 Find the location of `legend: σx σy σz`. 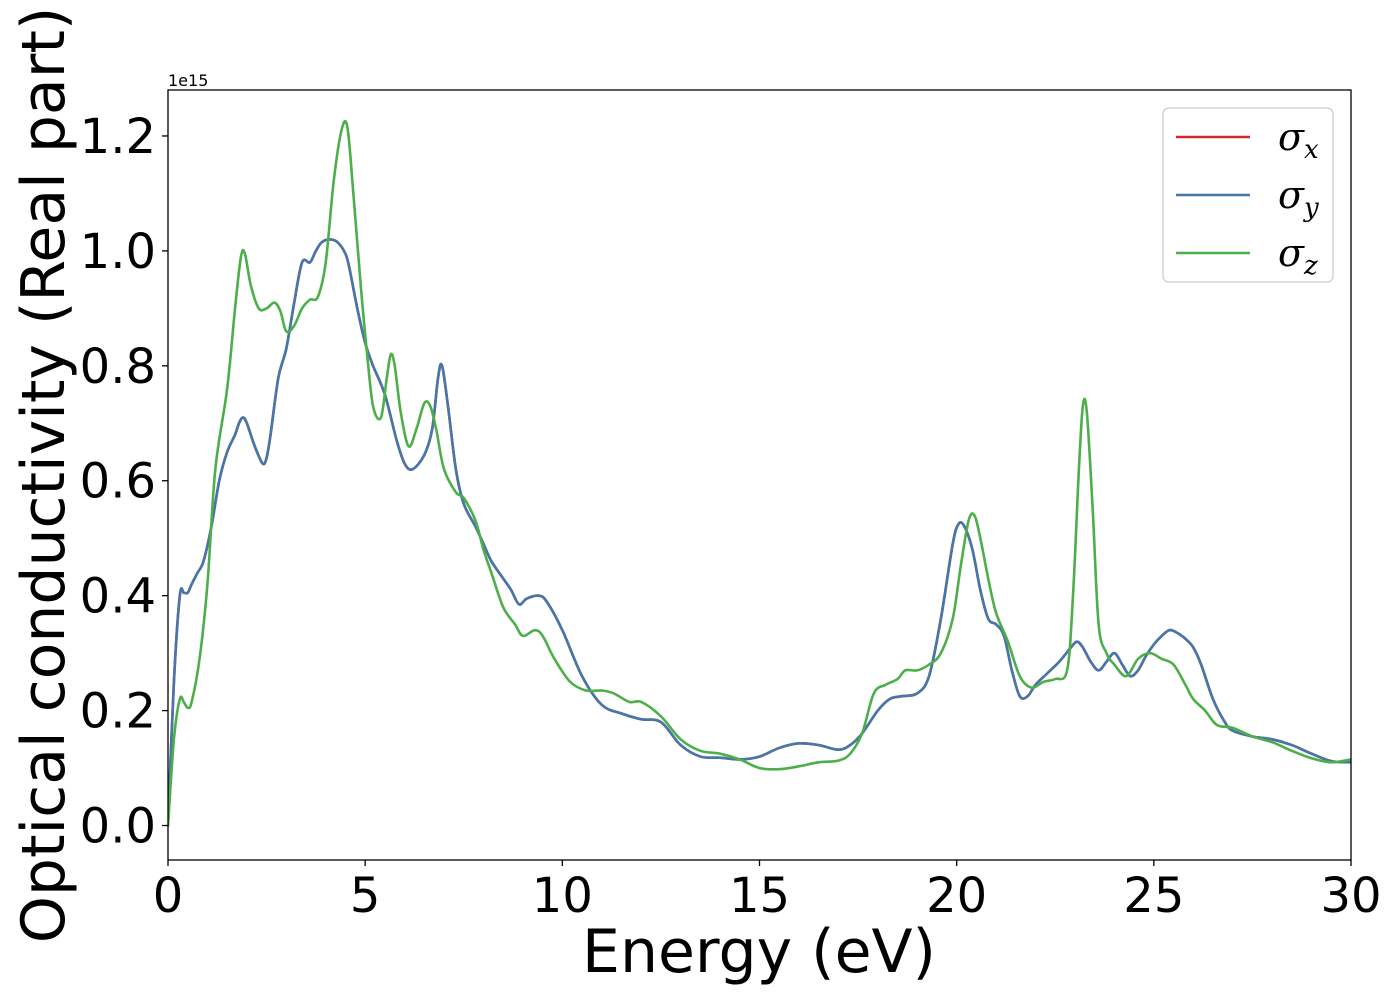

legend: σx σy σz is located at coordinates (1248, 195).